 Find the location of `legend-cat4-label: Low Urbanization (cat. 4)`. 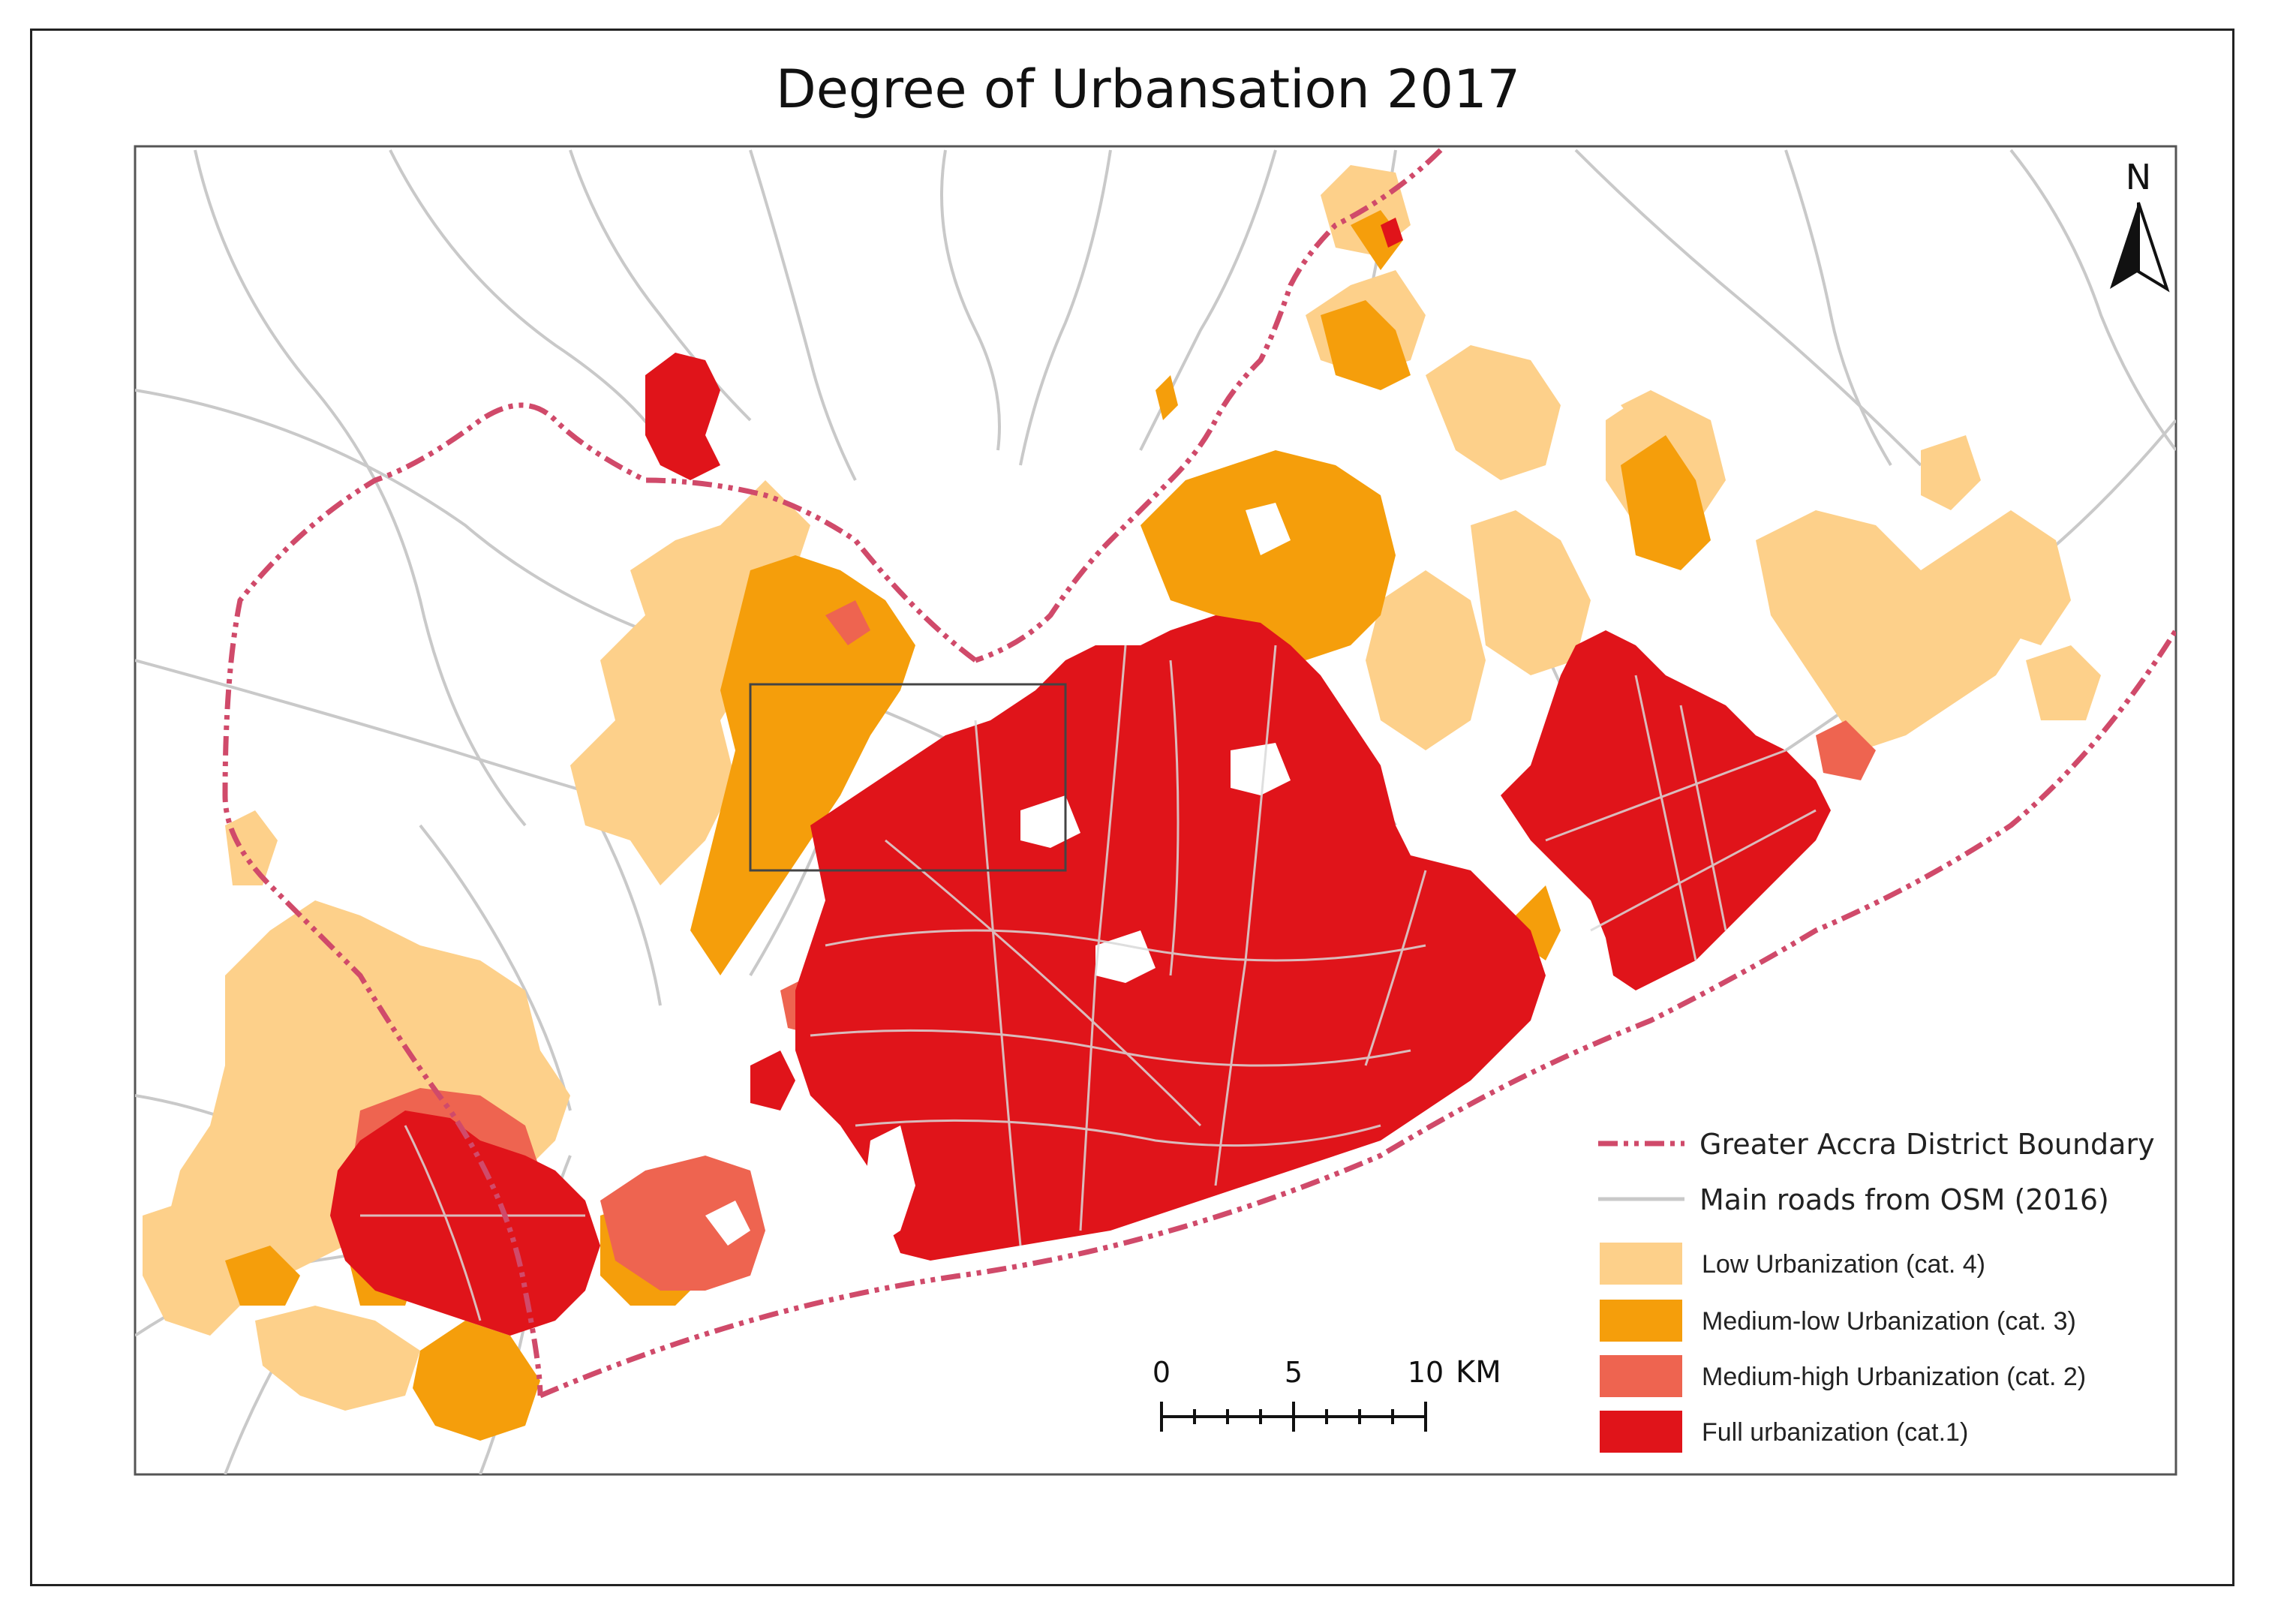

legend-cat4-label: Low Urbanization (cat. 4) is located at coordinates (1844, 1265).